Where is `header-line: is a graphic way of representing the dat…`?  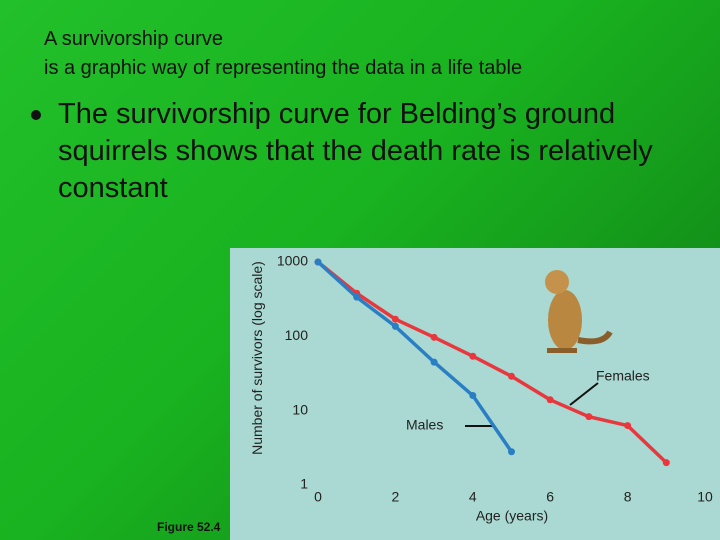 header-line: is a graphic way of representing the dat… is located at coordinates (283, 68).